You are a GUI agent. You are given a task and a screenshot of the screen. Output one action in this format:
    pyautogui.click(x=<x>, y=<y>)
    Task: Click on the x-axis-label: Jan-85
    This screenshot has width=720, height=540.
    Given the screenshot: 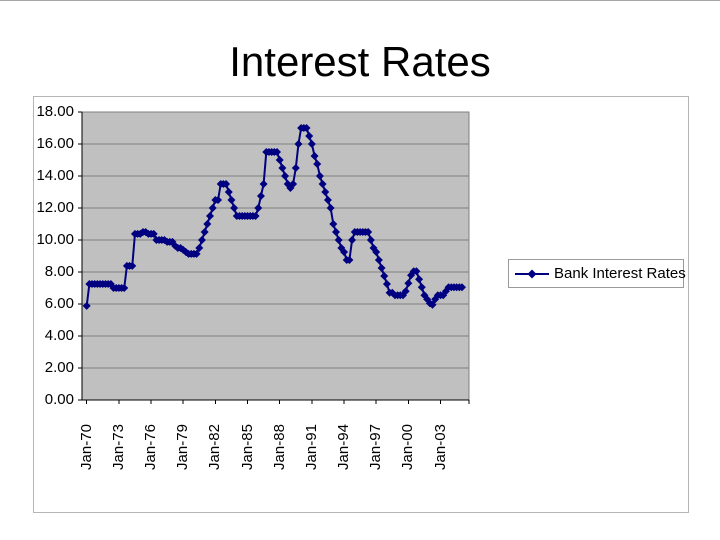 What is the action you would take?
    pyautogui.click(x=247, y=447)
    